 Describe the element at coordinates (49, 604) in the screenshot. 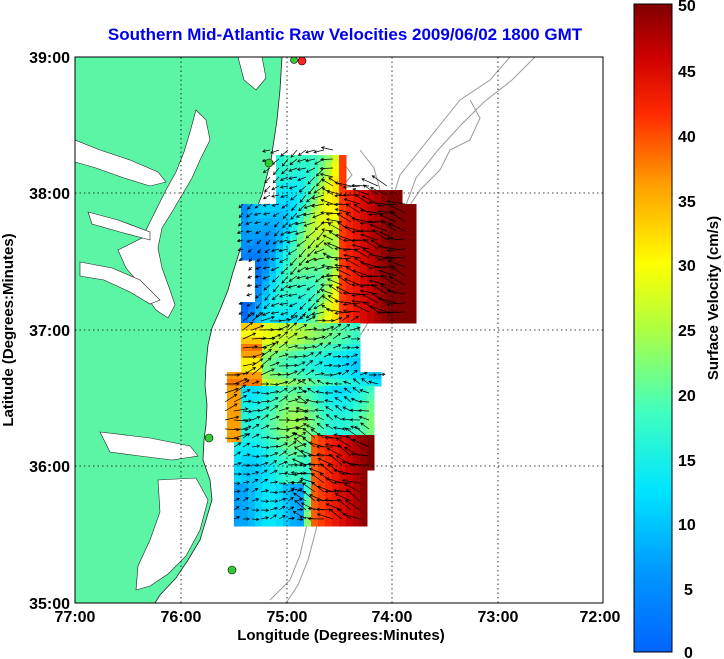

I see `y-tick-label: 35:00` at that location.